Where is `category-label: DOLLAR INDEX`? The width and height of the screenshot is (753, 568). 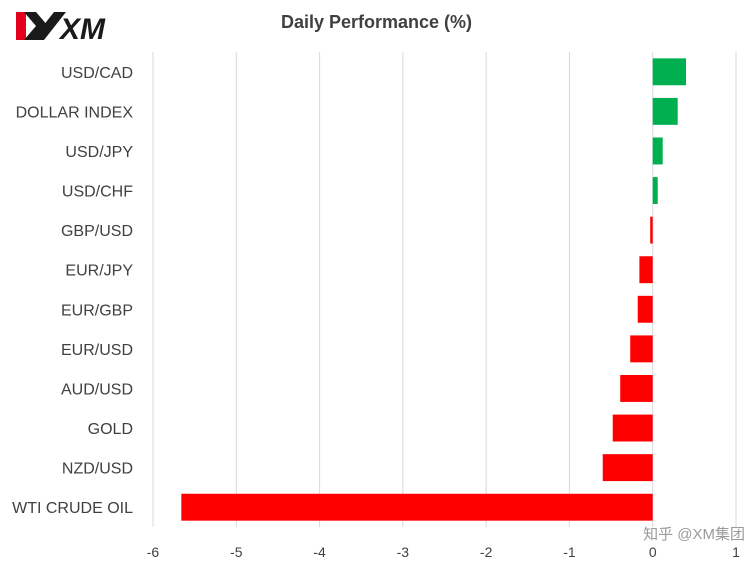 category-label: DOLLAR INDEX is located at coordinates (75, 112).